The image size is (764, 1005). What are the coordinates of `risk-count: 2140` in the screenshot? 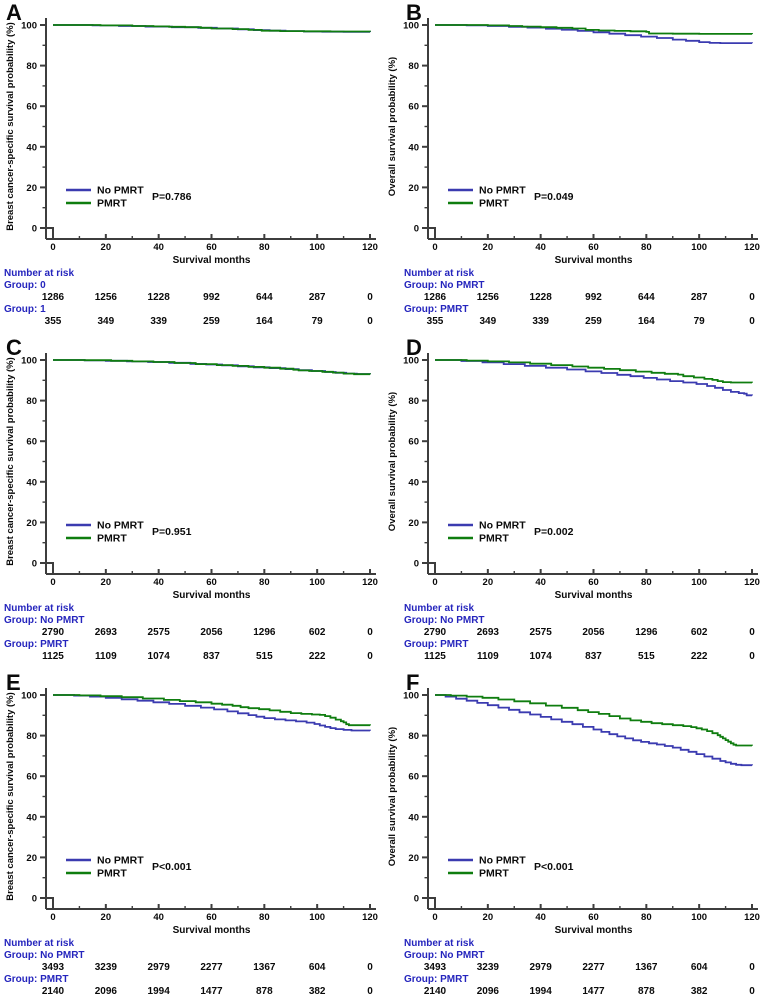 It's located at (435, 991).